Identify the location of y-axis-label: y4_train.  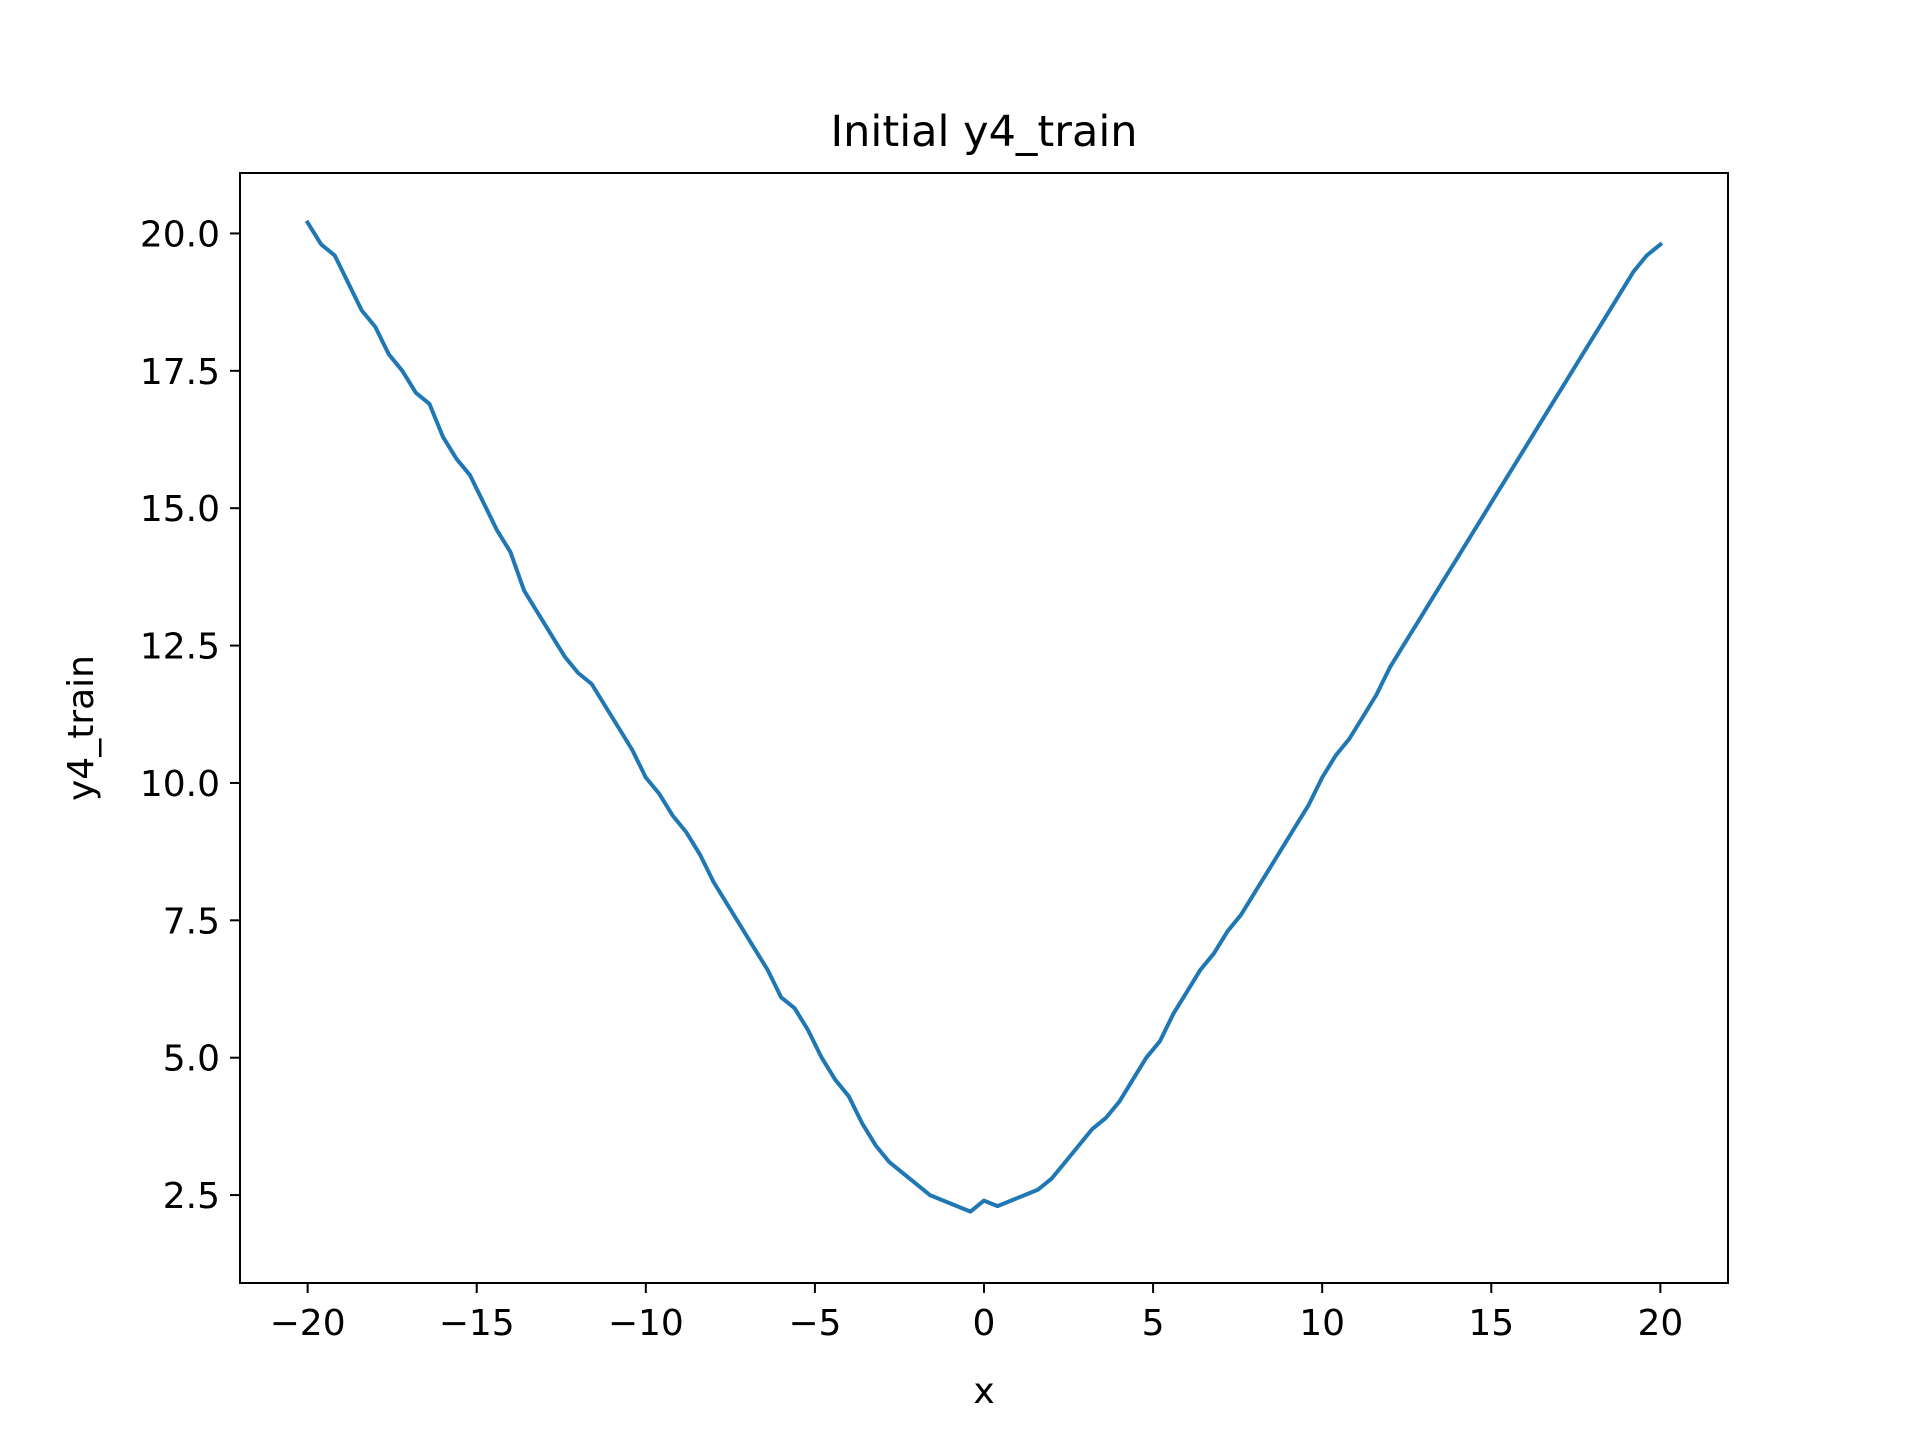
(81, 728).